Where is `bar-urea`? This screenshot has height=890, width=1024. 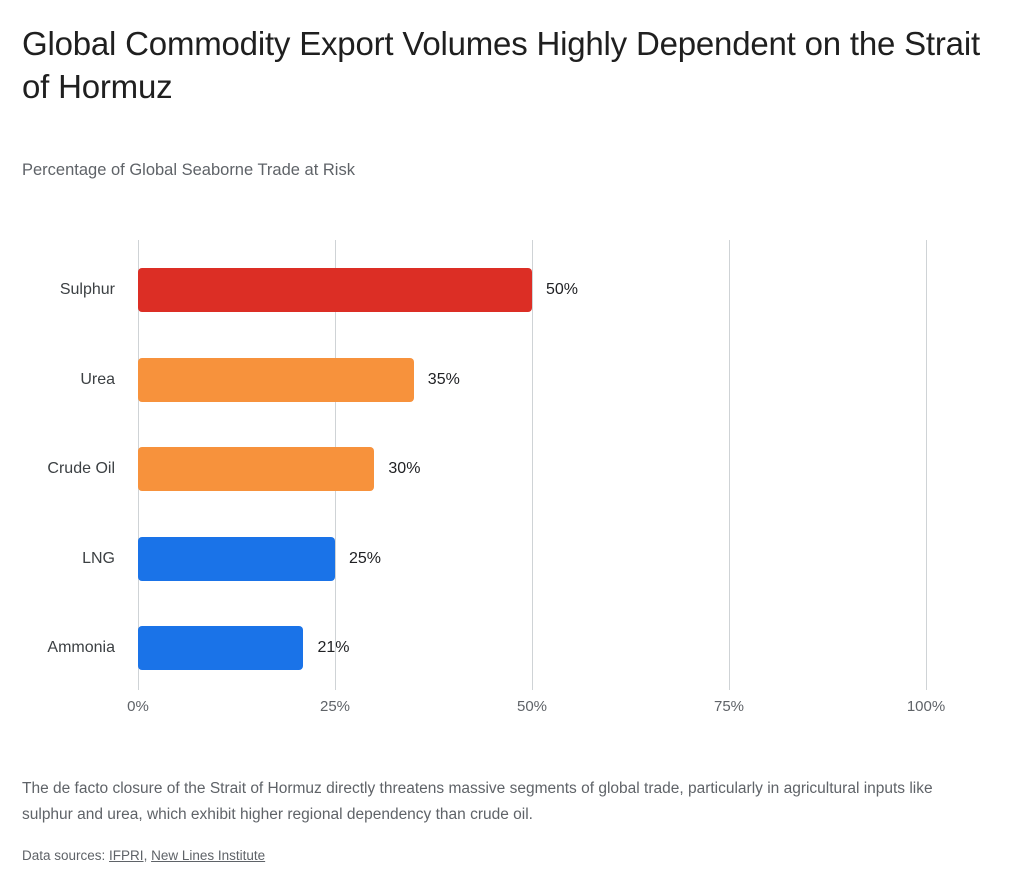 bar-urea is located at coordinates (276, 379).